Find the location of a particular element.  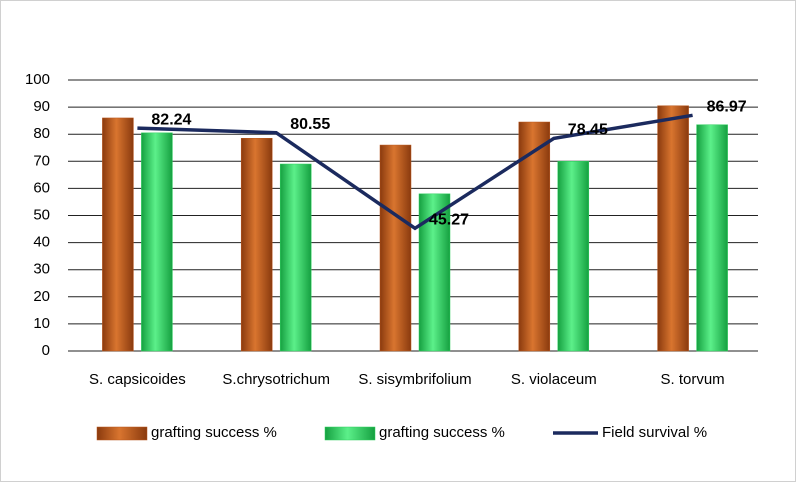

legend-label: Field survival % is located at coordinates (654, 432).